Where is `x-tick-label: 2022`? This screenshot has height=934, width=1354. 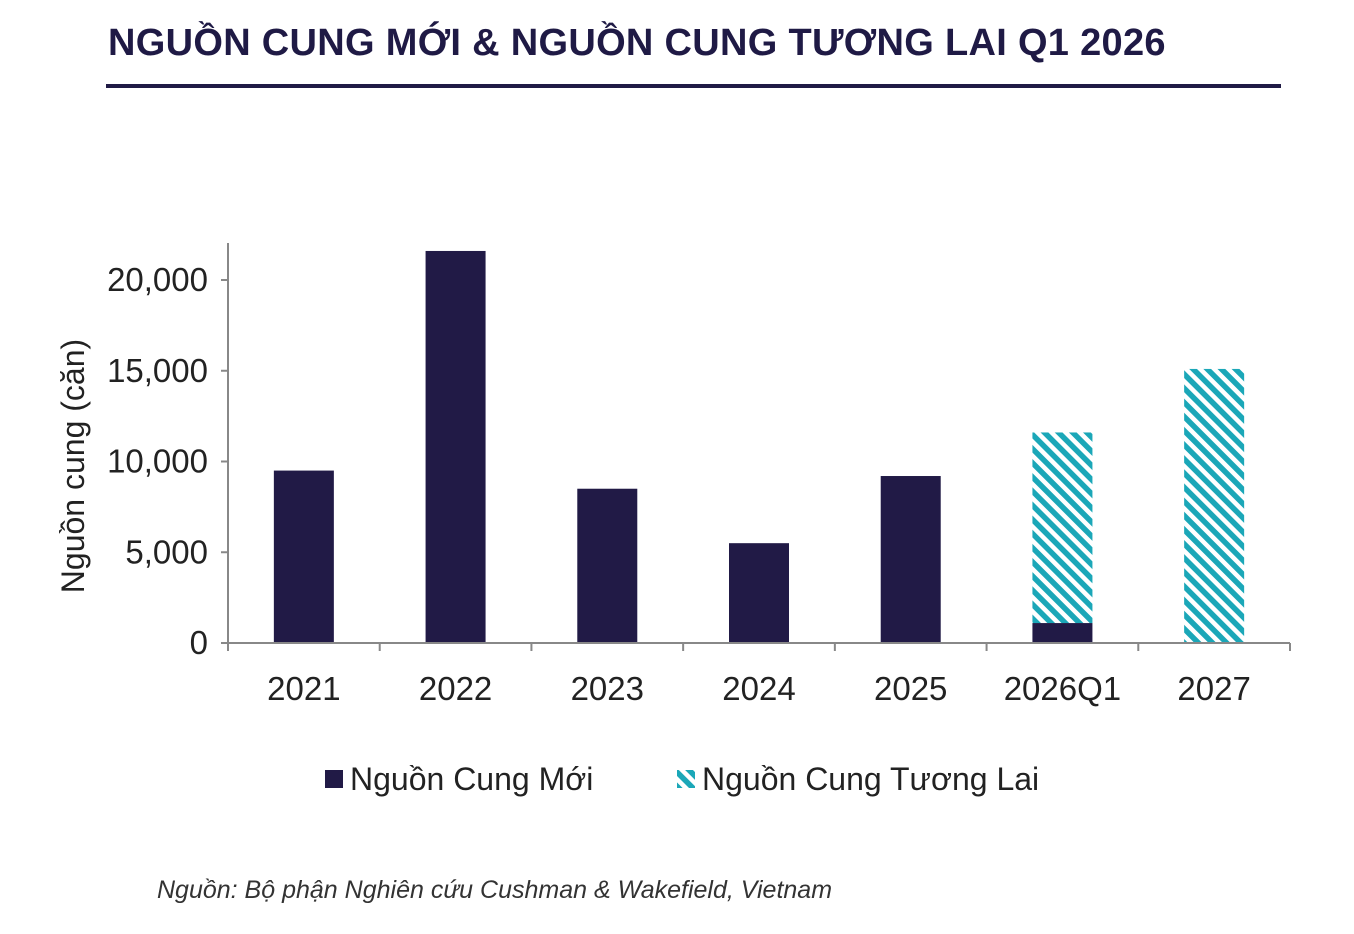
x-tick-label: 2022 is located at coordinates (455, 688).